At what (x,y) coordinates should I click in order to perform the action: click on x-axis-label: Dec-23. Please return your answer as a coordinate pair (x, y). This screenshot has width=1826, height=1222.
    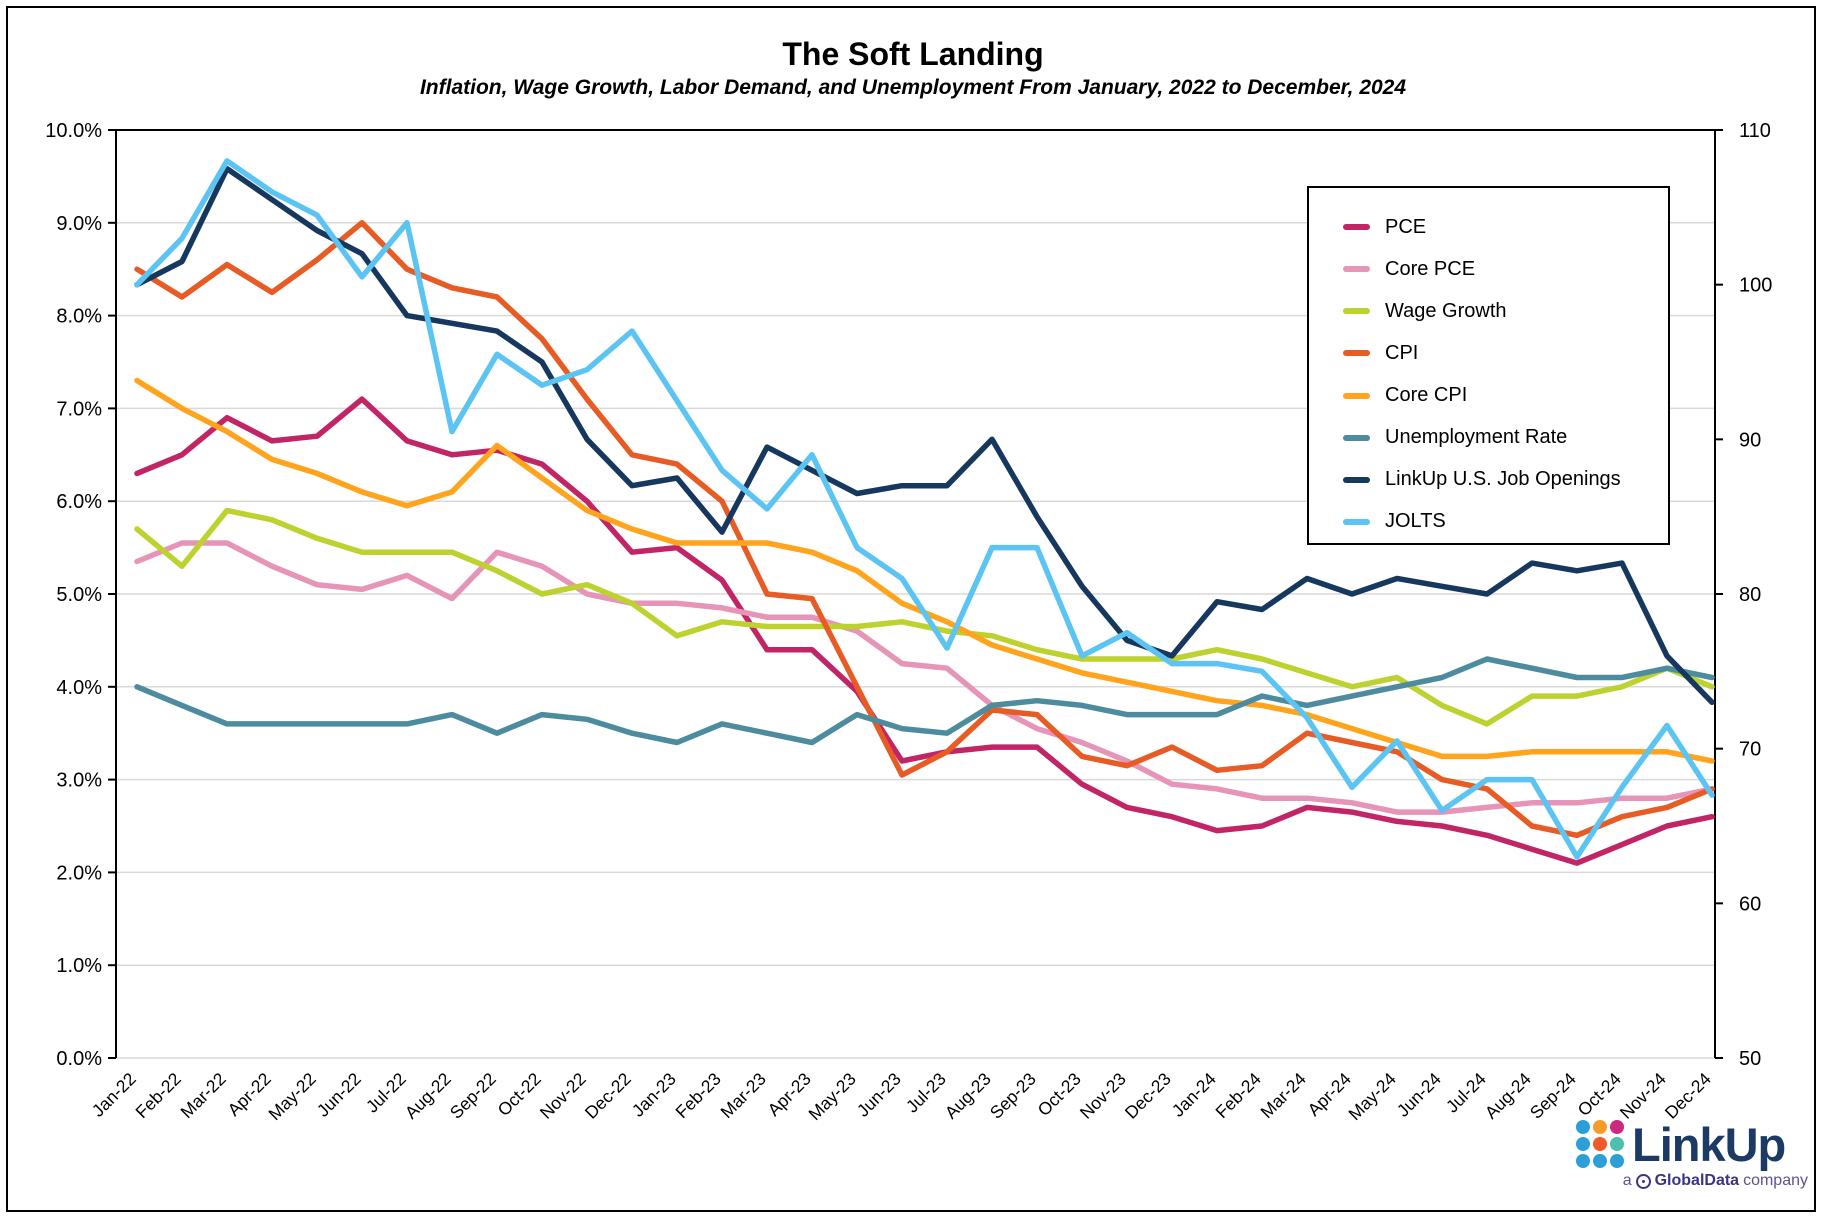
    Looking at the image, I should click on (1148, 1096).